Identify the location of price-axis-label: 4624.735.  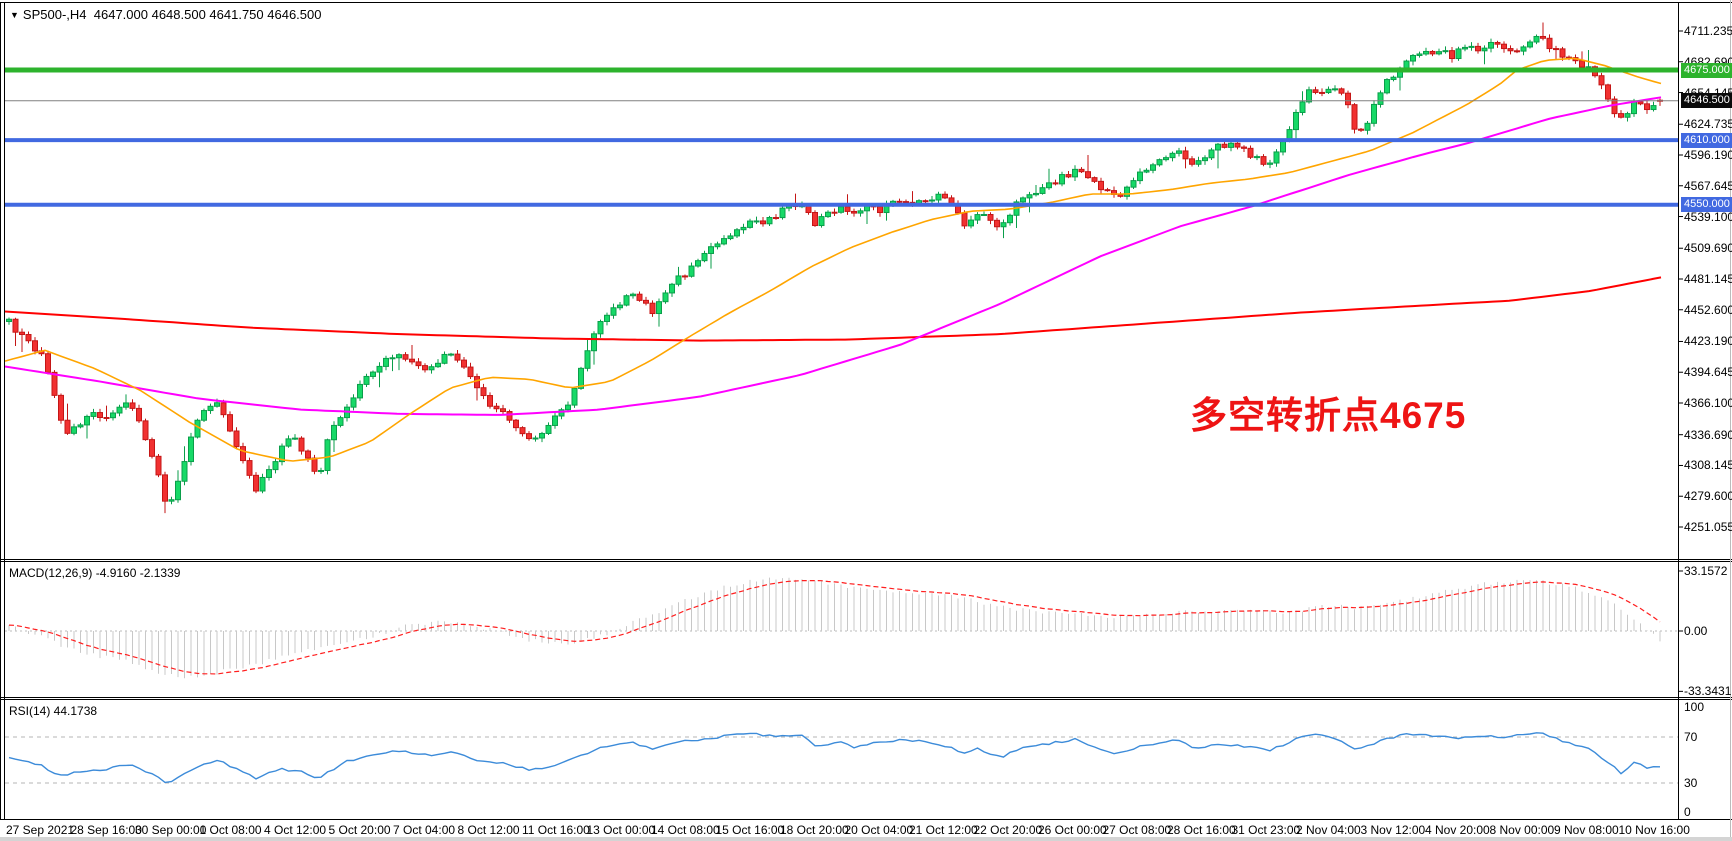
(1708, 124).